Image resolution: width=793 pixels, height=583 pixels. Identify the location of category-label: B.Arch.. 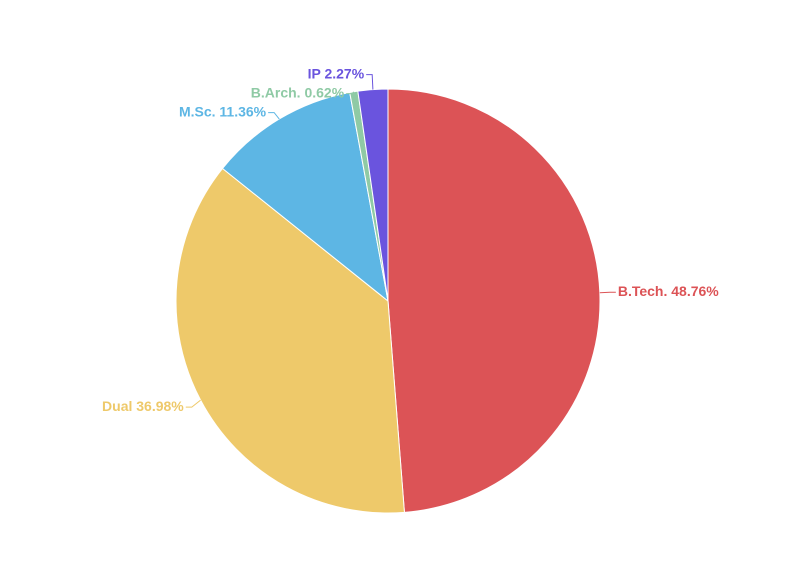
(276, 92).